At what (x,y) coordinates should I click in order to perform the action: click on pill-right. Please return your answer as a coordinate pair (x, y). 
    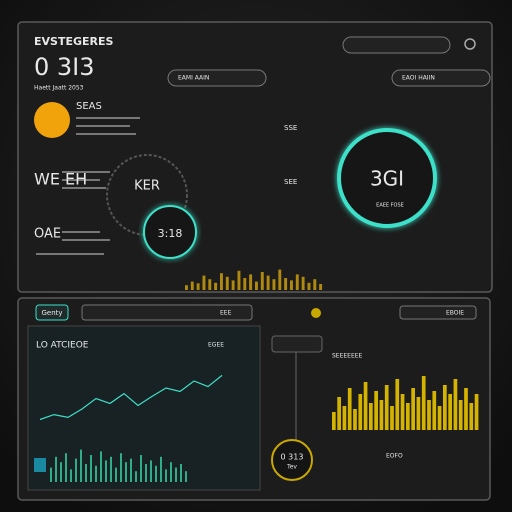
    Looking at the image, I should click on (441, 78).